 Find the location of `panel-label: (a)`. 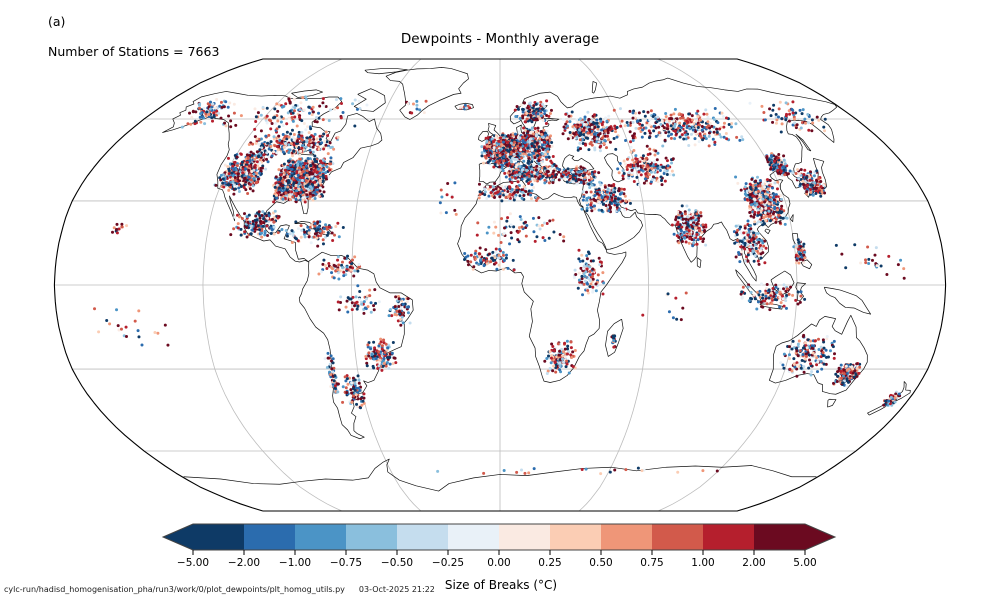

panel-label: (a) is located at coordinates (57, 21).